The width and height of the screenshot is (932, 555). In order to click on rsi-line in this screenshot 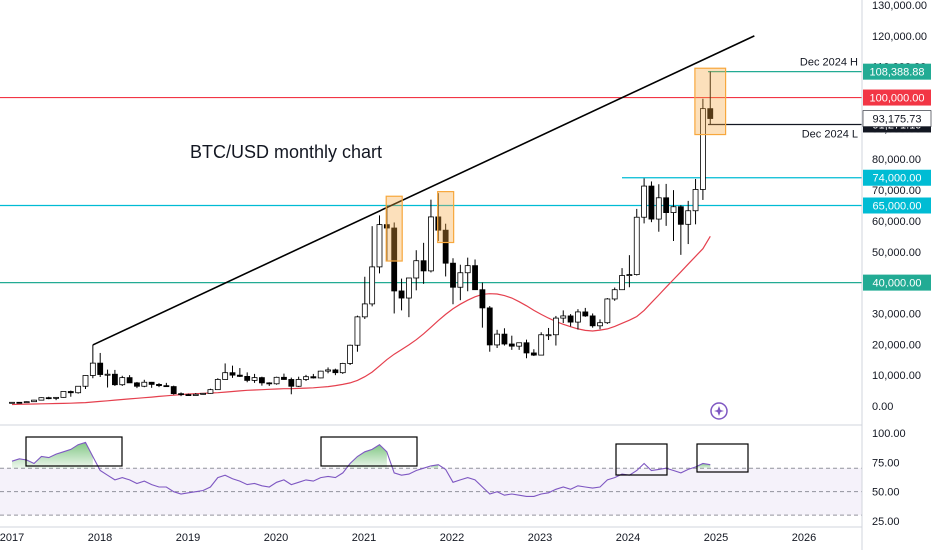, I will do `click(361, 469)`.